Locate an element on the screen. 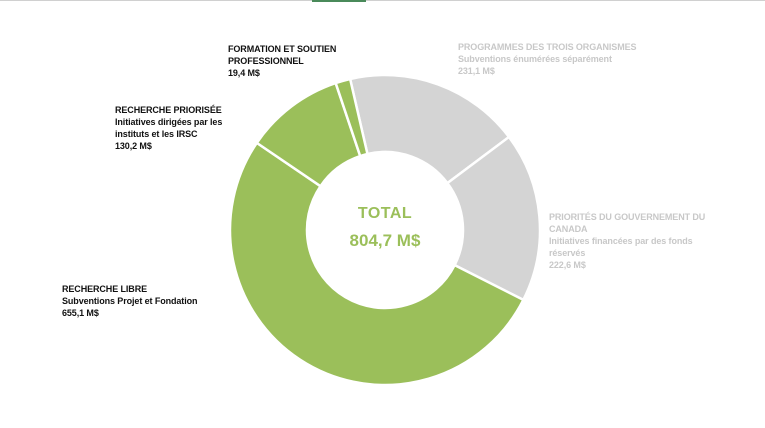  label-category: PROGRAMMES DES TROIS ORGANISMES is located at coordinates (547, 47).